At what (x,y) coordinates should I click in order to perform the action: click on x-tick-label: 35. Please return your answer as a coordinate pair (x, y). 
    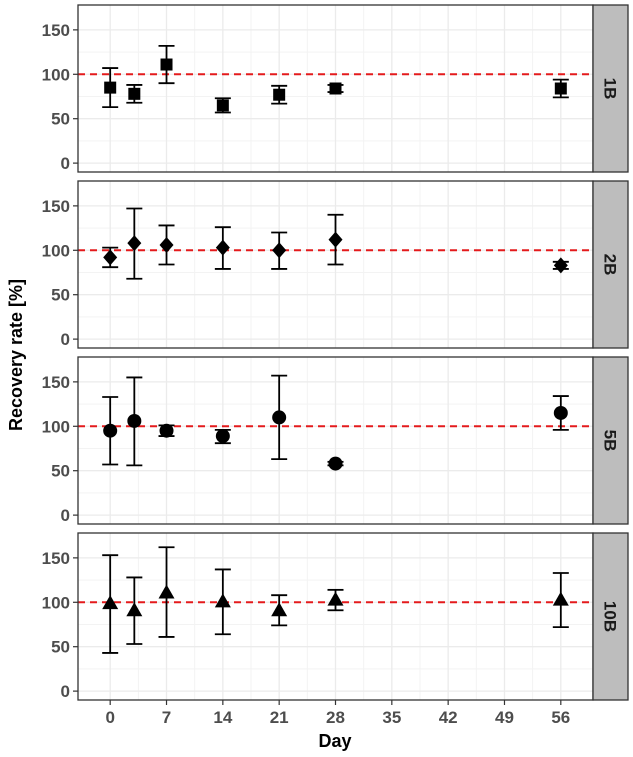
    Looking at the image, I should click on (391, 717).